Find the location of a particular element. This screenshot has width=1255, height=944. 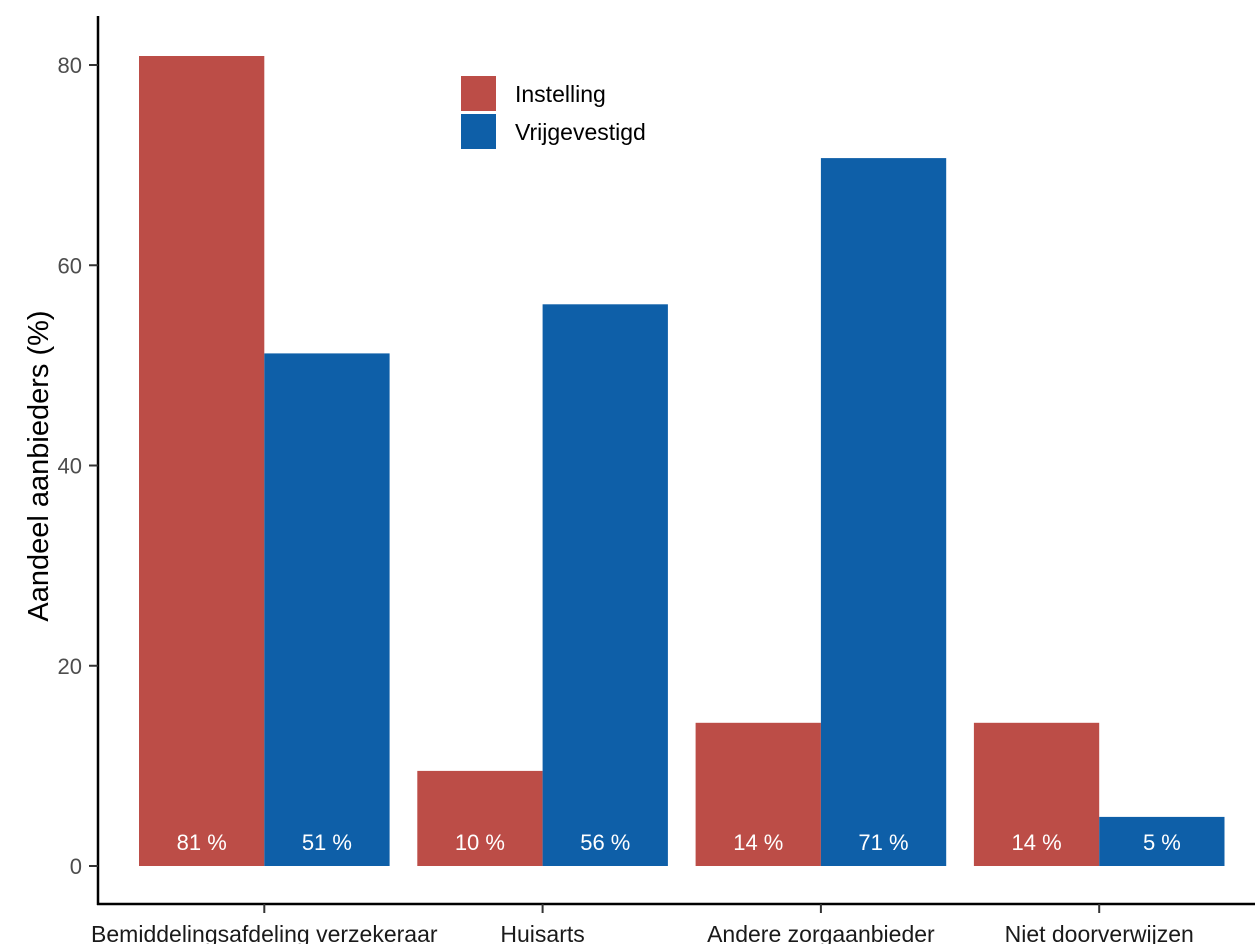

data-label-vrijgevestigd-3: 71 % is located at coordinates (883, 842).